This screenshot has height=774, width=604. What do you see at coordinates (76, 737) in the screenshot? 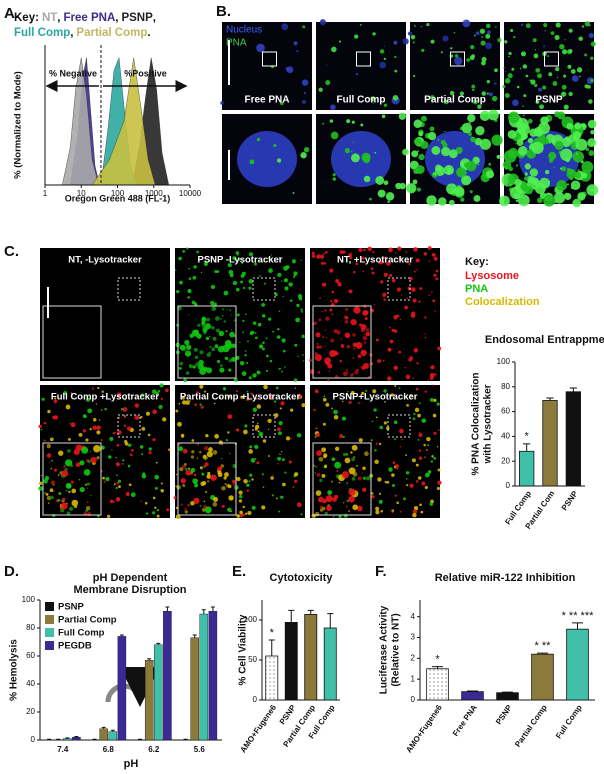
I see `error-bar` at bounding box center [76, 737].